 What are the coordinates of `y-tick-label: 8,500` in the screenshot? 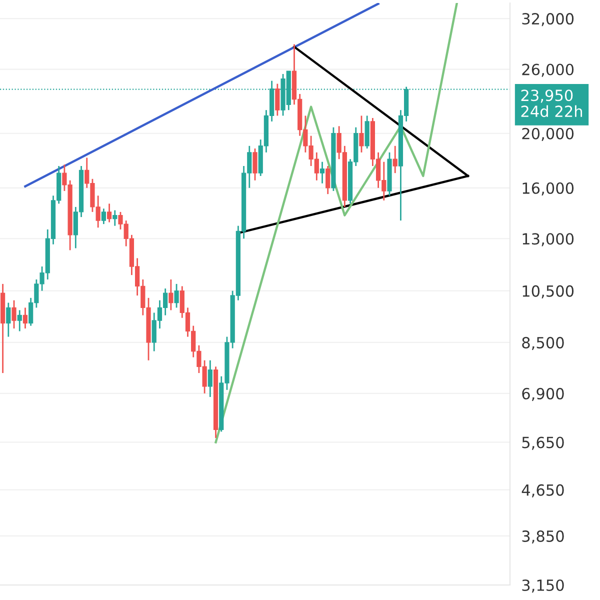 It's located at (543, 343).